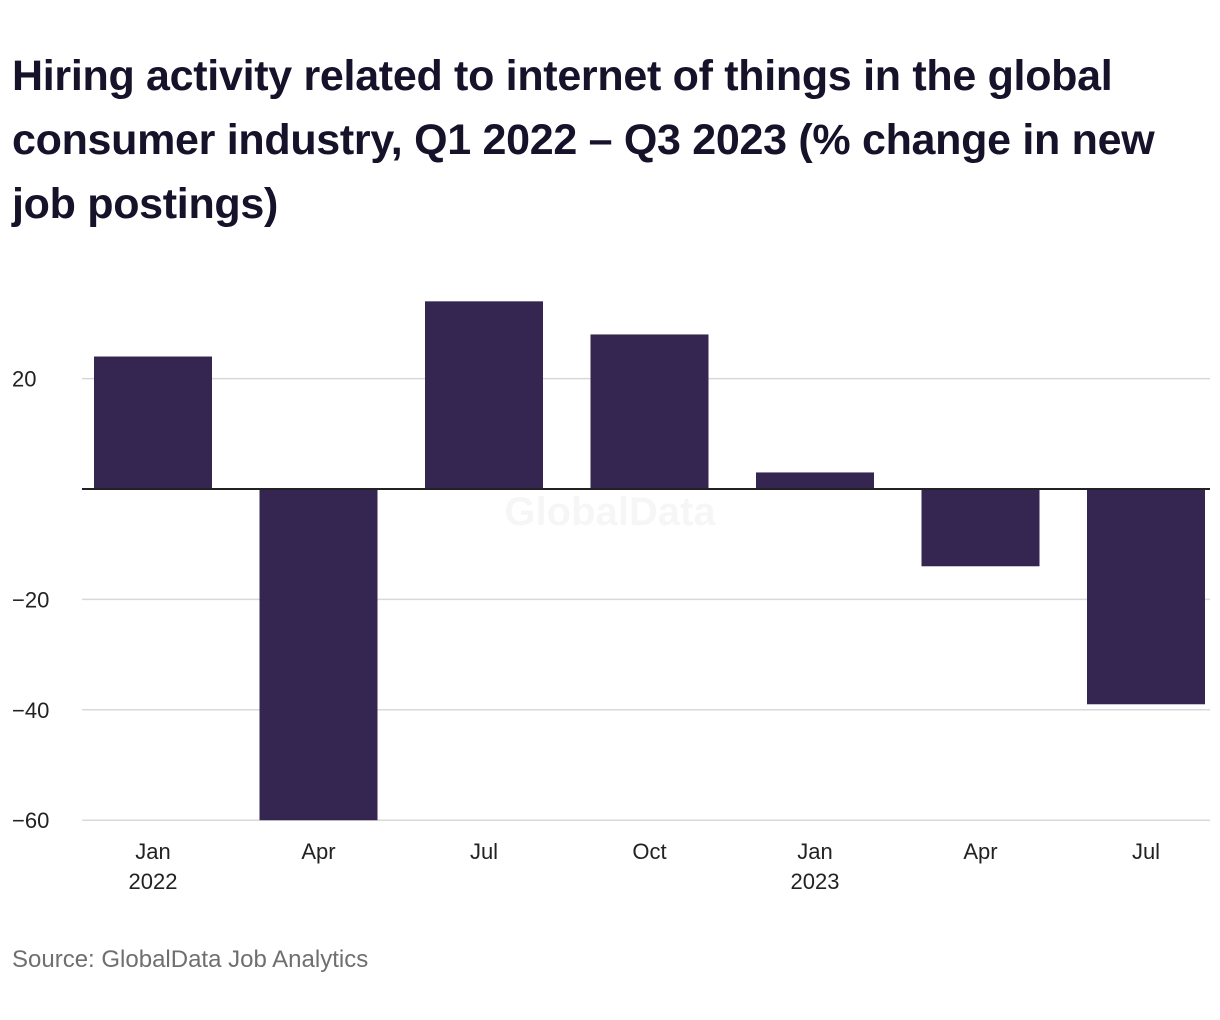 This screenshot has width=1220, height=1020. Describe the element at coordinates (1146, 597) in the screenshot. I see `bar-jul-2023` at that location.